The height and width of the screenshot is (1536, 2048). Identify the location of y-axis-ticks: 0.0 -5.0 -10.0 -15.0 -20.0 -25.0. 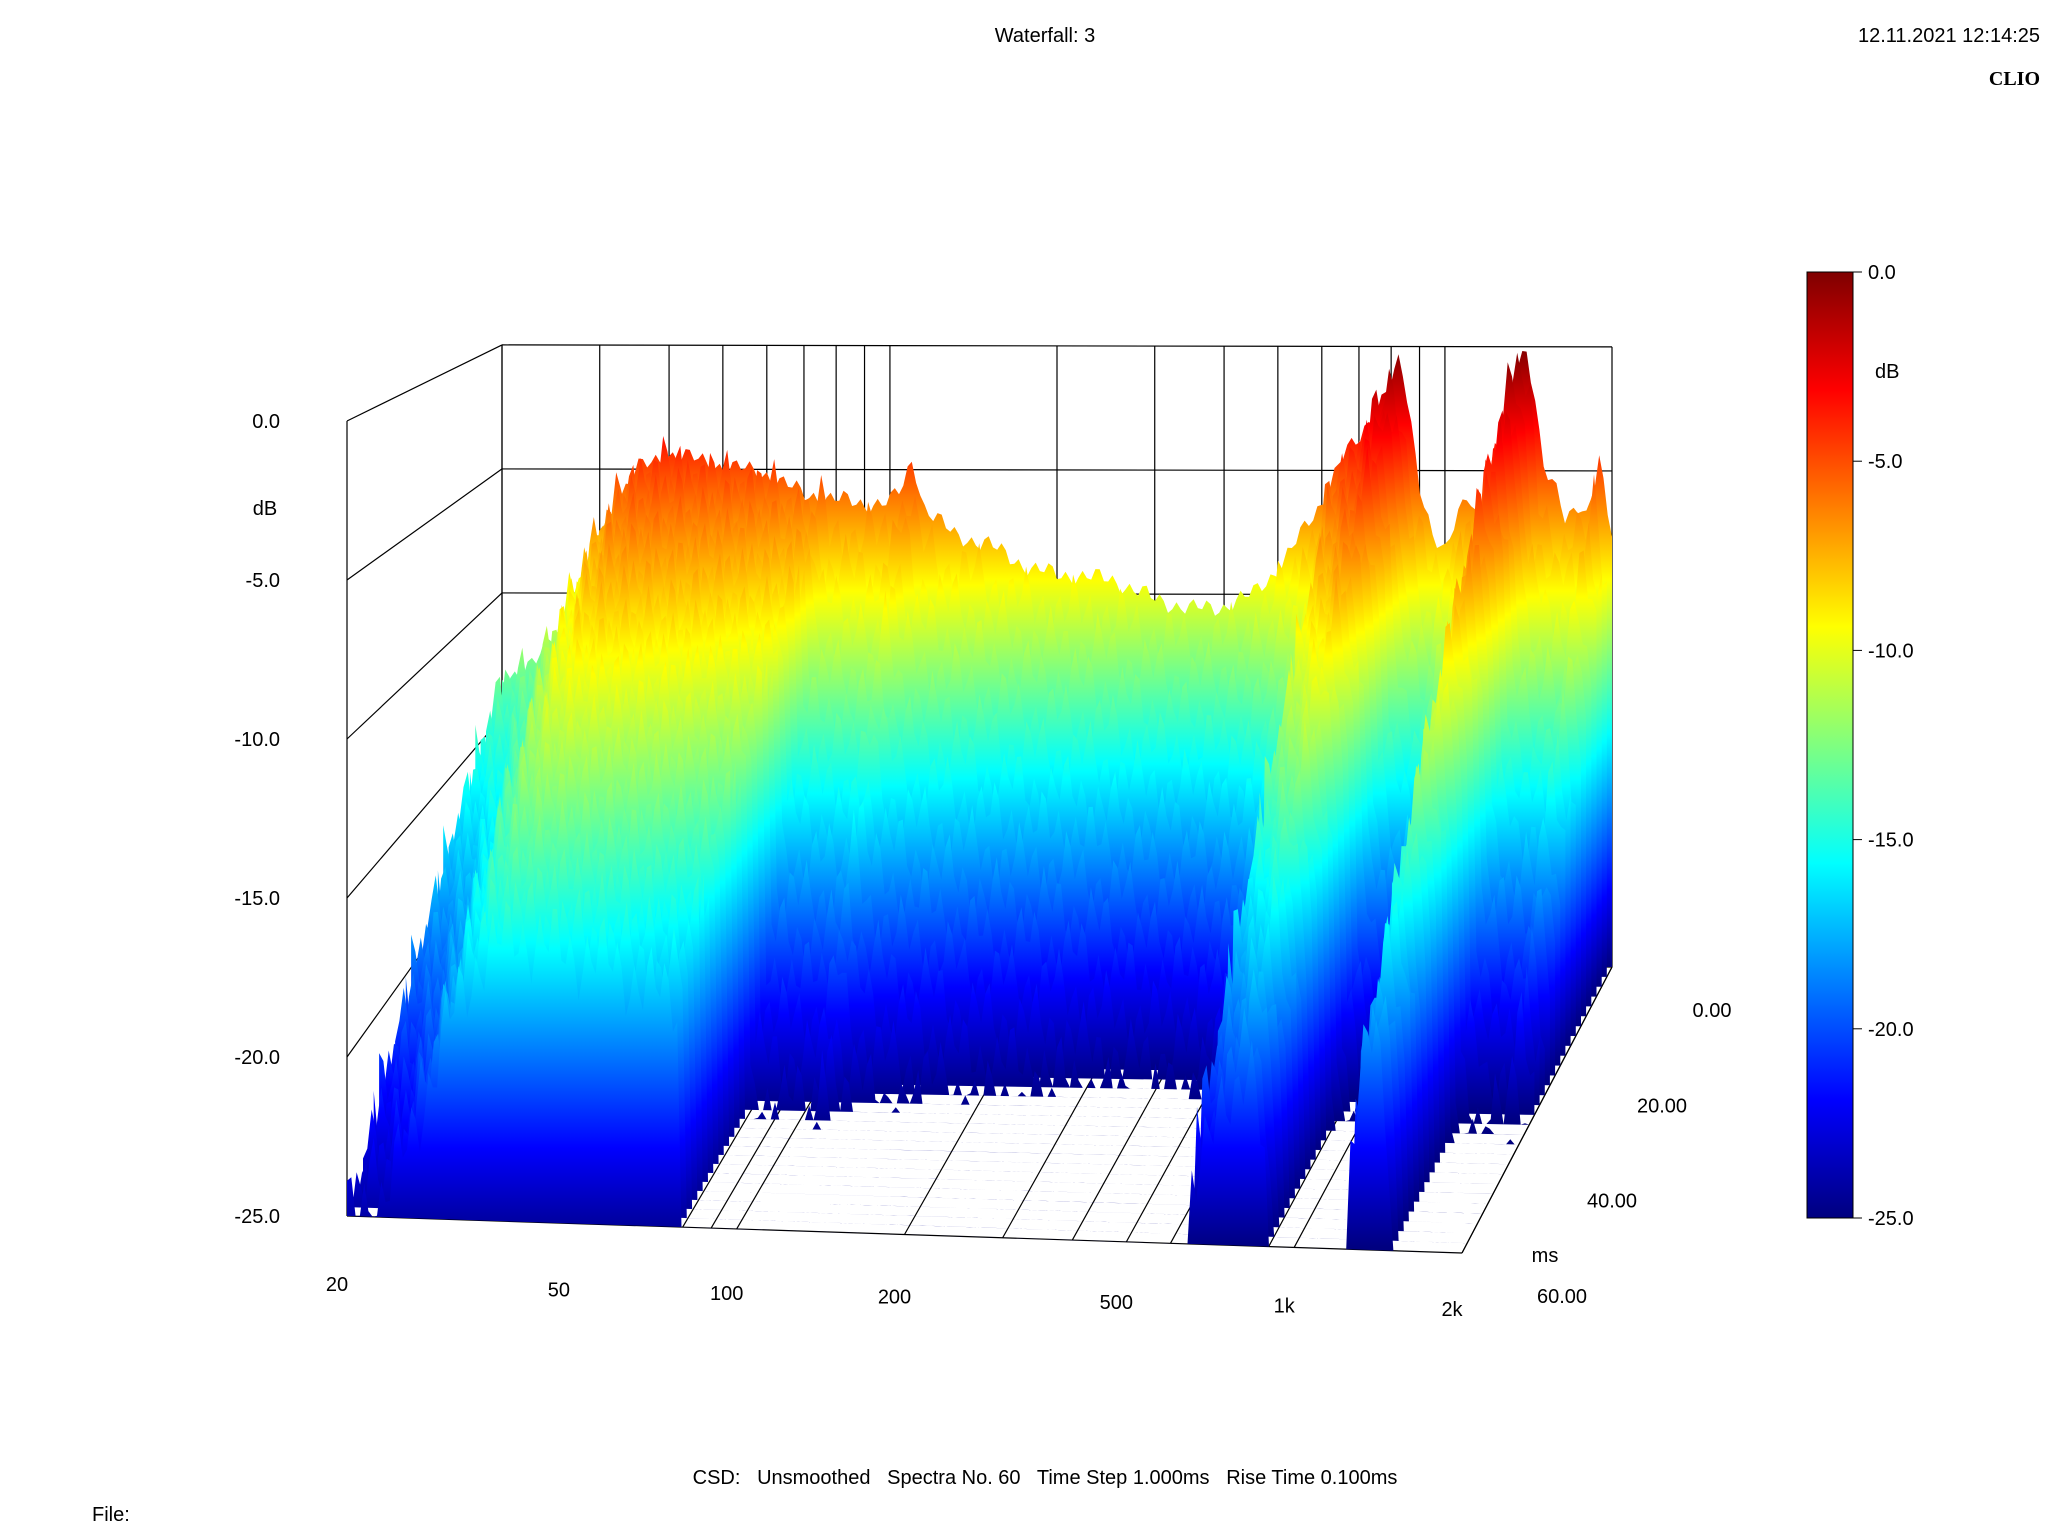
(257, 819).